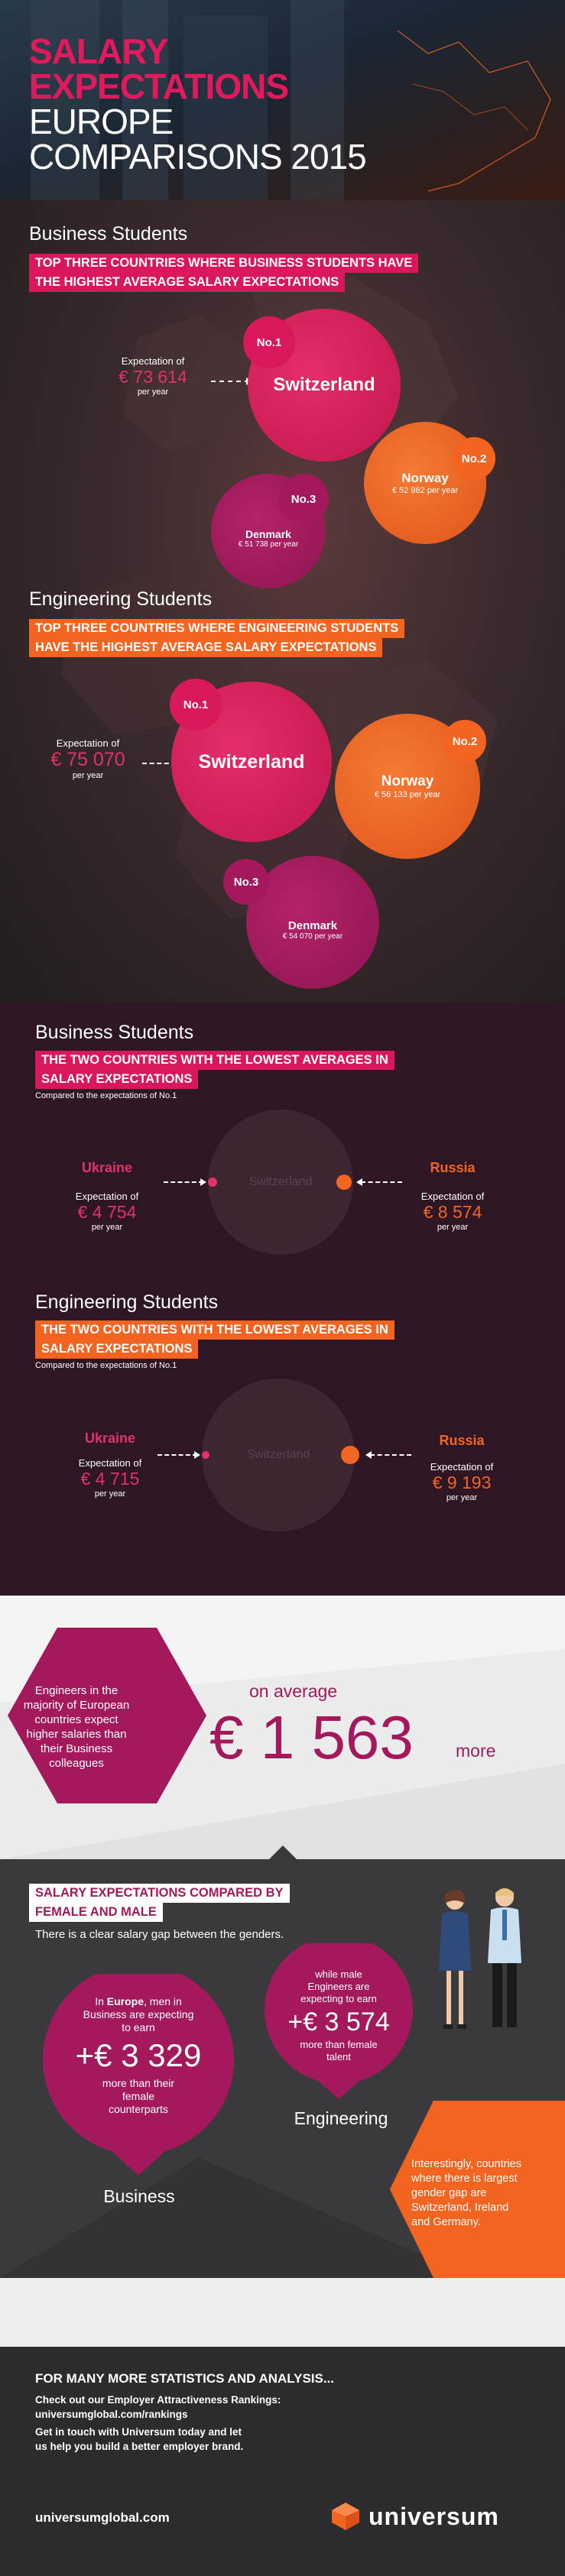 This screenshot has height=2576, width=565. Describe the element at coordinates (341, 2118) in the screenshot. I see `gender-engineering-label: Engineering` at that location.